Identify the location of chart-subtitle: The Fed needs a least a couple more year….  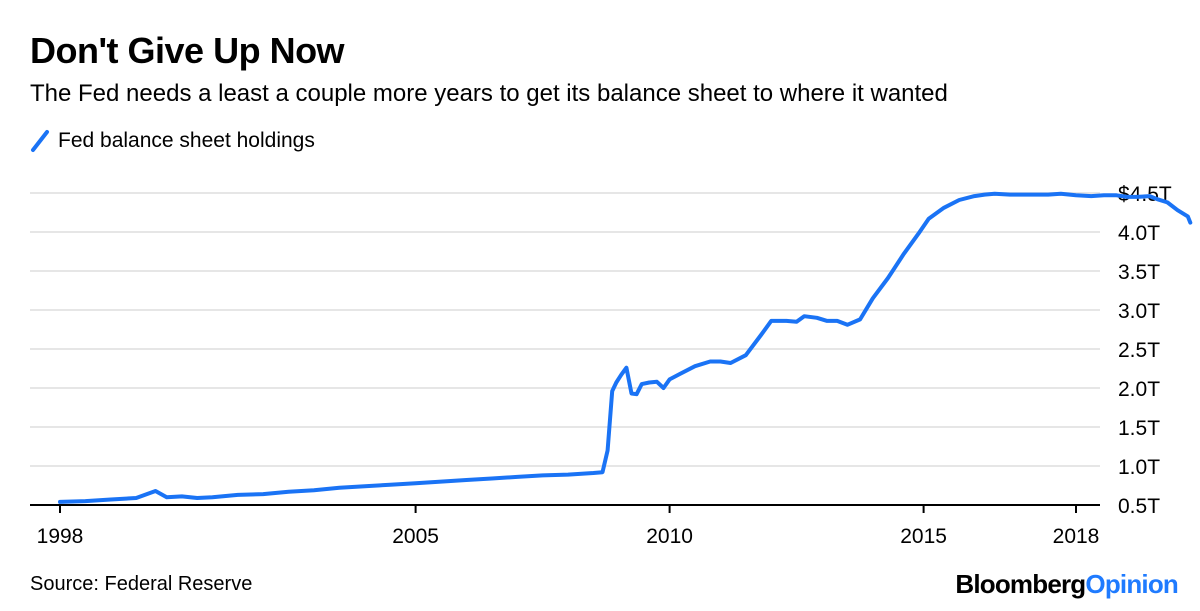
(489, 93).